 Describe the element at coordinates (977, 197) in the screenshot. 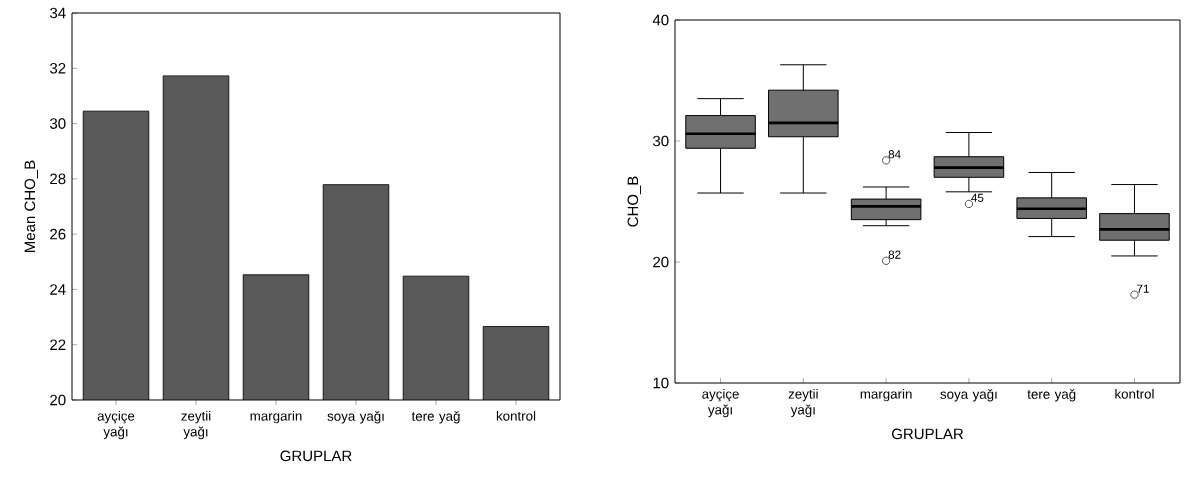

I see `annotation: 45` at that location.